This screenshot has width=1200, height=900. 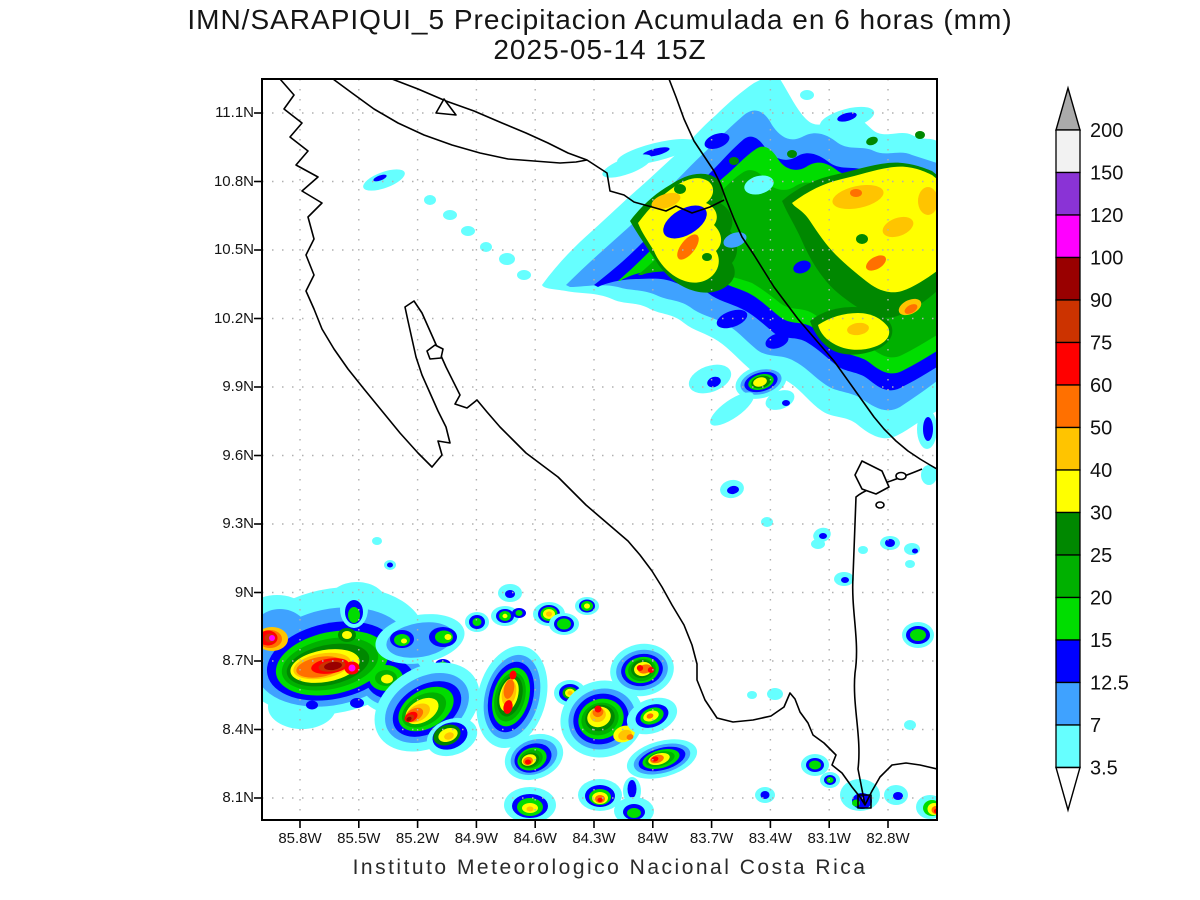 I want to click on colorbar-tick-label: 40, so click(x=1101, y=471).